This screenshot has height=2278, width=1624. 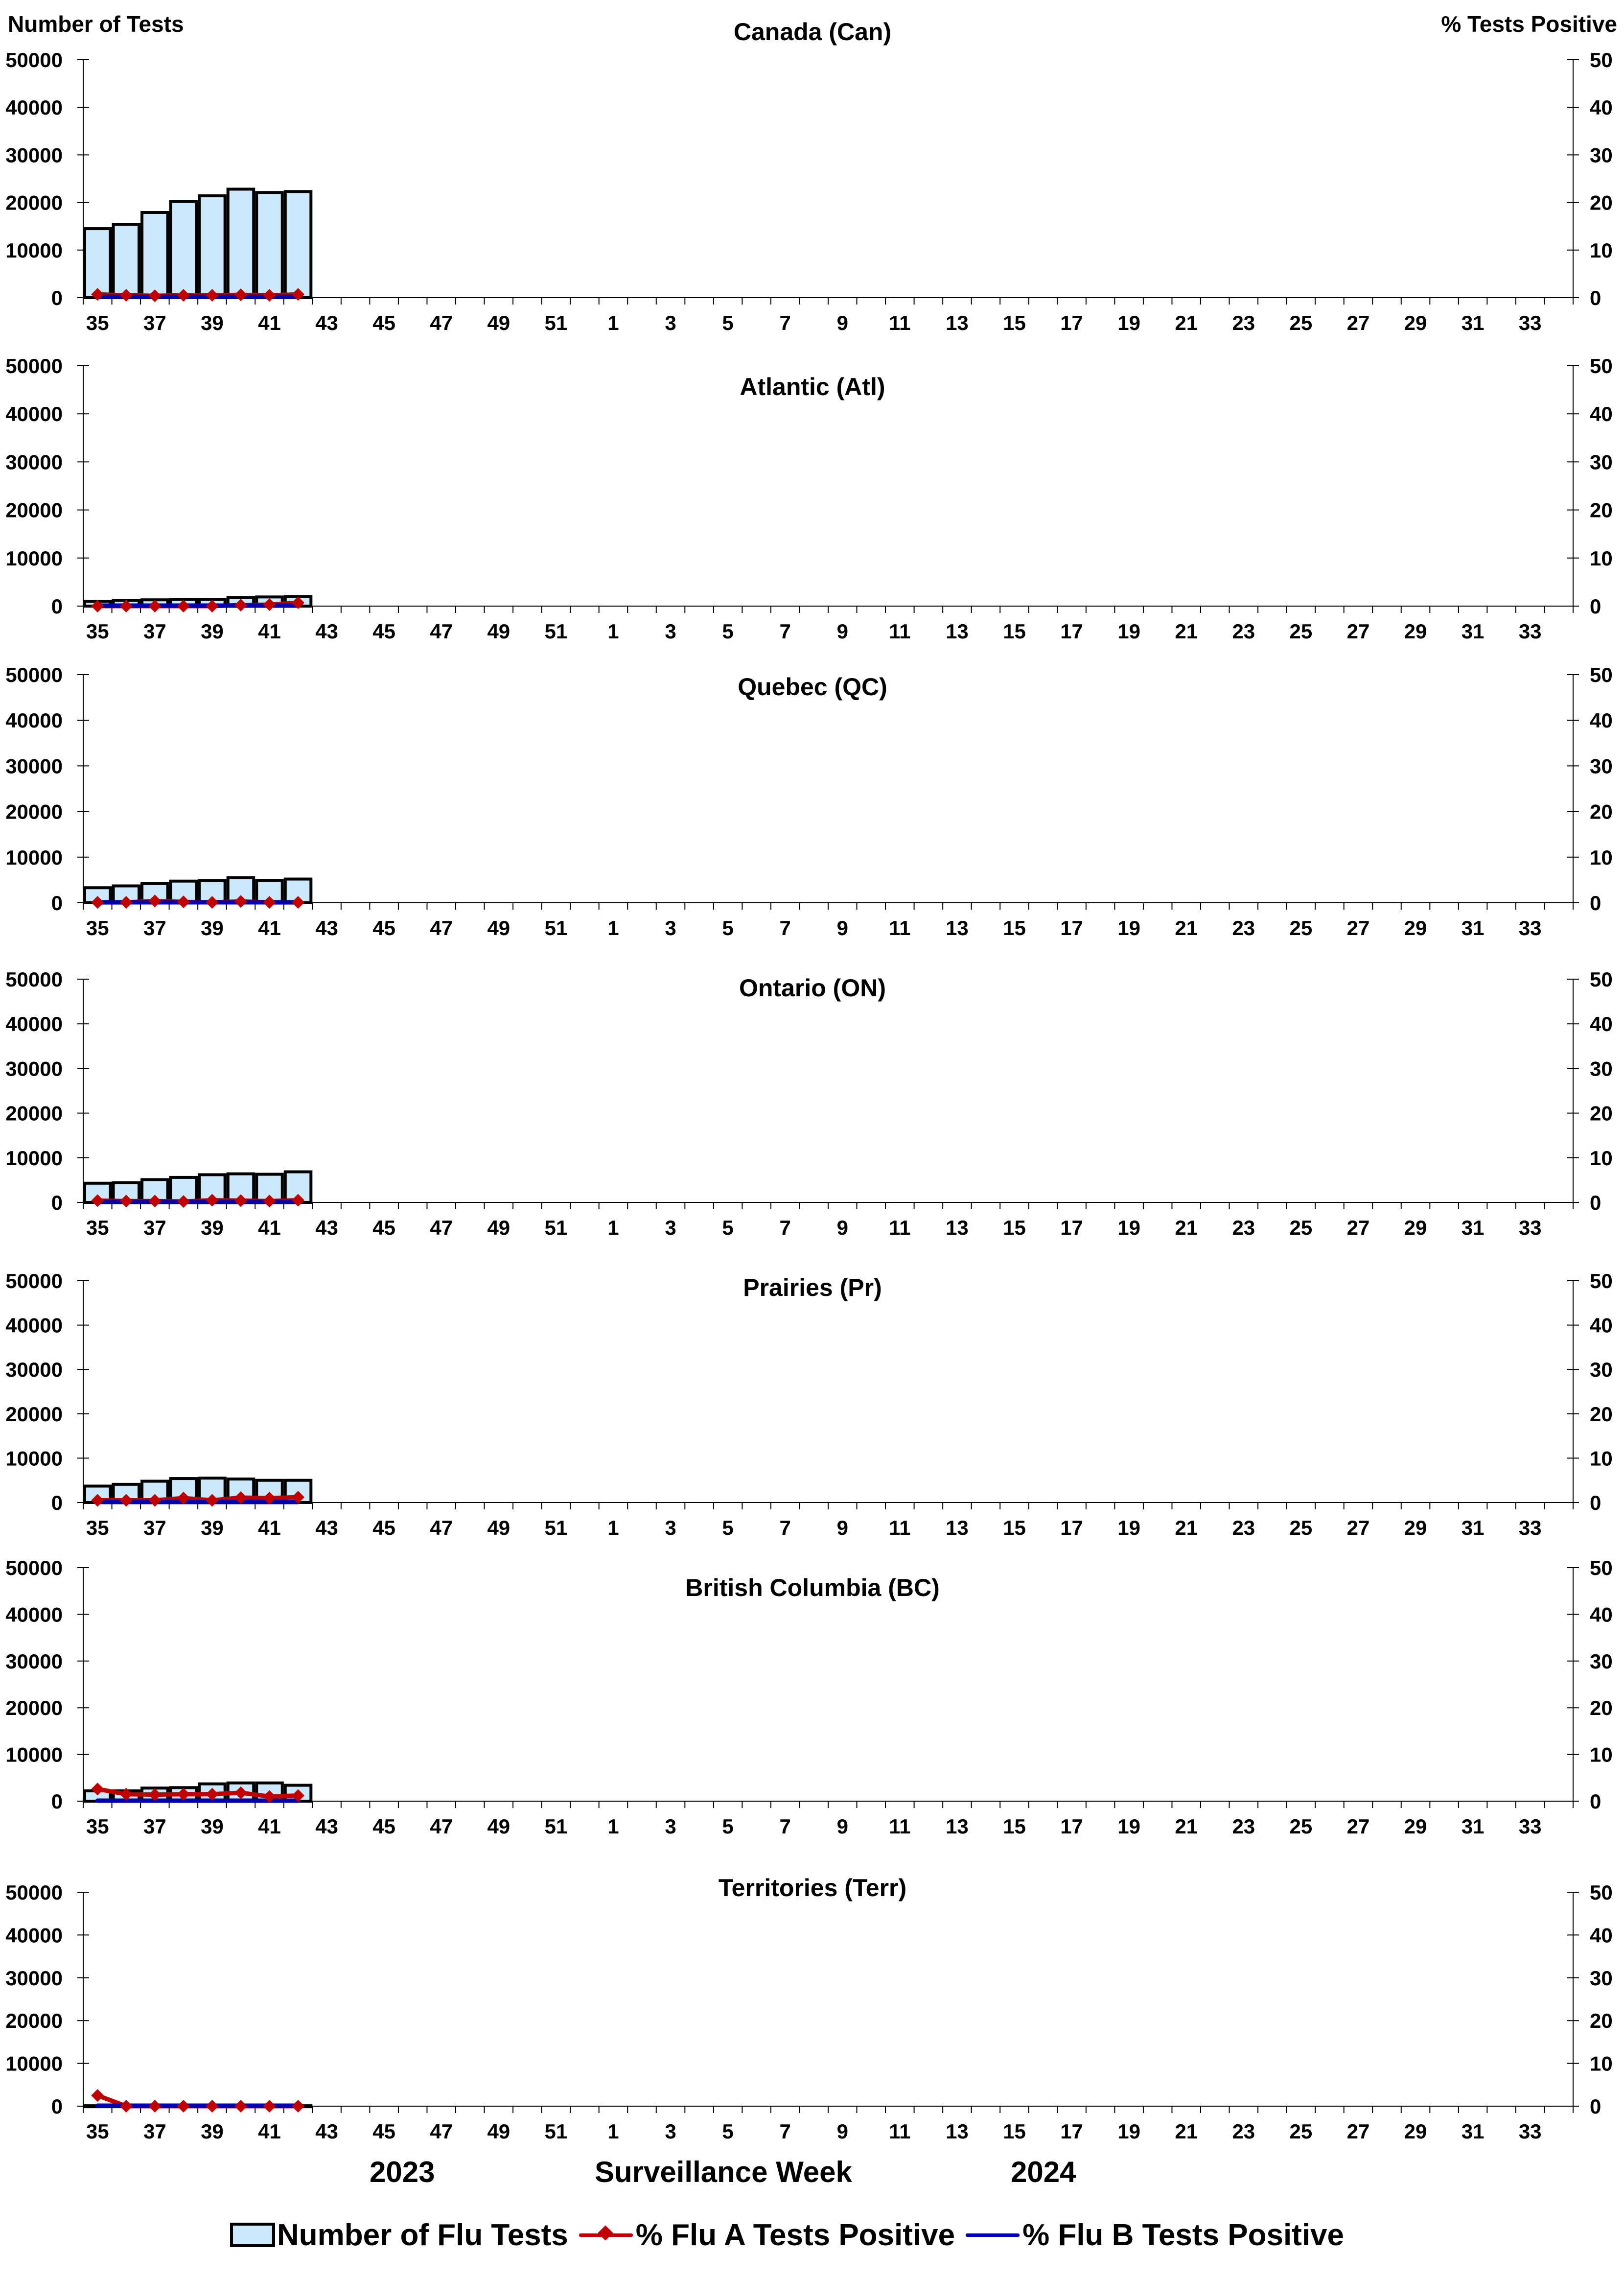 What do you see at coordinates (1301, 1227) in the screenshot?
I see `x-tick-label: 25` at bounding box center [1301, 1227].